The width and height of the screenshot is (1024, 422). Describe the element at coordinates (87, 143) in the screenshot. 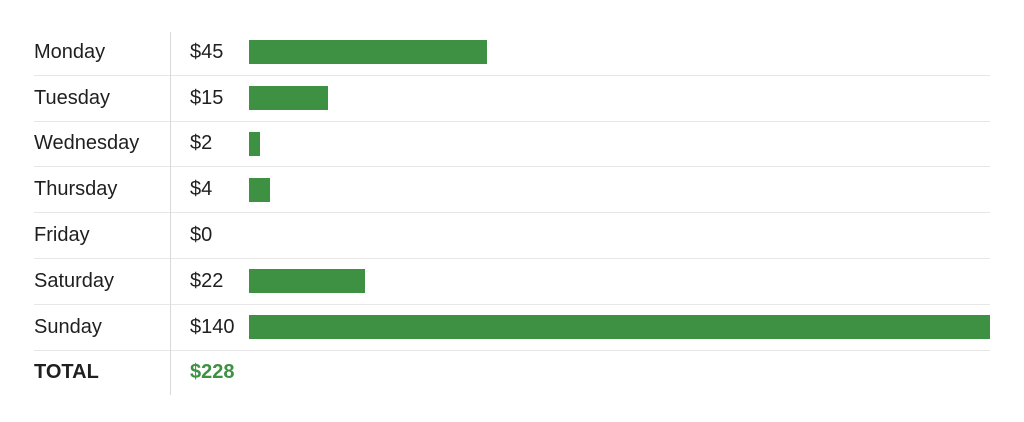

I see `day-label: Wednesday` at that location.